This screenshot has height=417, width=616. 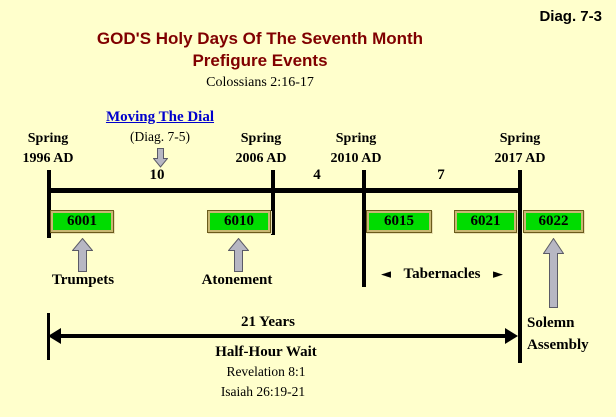 I want to click on date-2017-season: Spring, so click(x=520, y=138).